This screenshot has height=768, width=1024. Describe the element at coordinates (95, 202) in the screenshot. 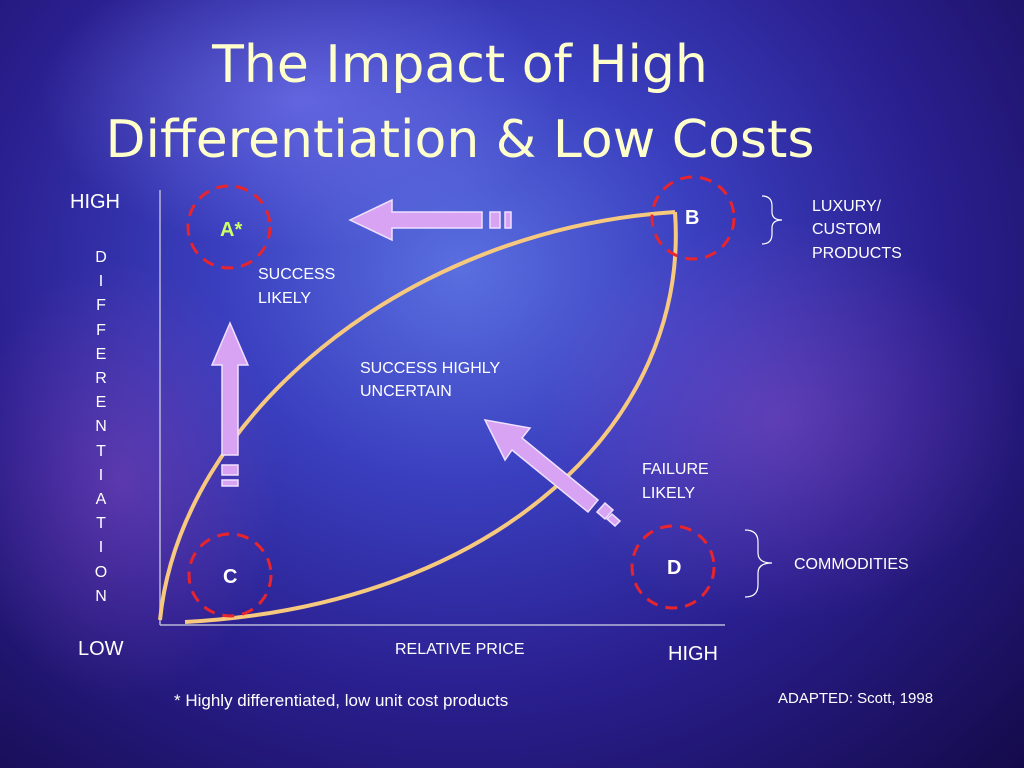

I see `y-axis-high: HIGH` at that location.